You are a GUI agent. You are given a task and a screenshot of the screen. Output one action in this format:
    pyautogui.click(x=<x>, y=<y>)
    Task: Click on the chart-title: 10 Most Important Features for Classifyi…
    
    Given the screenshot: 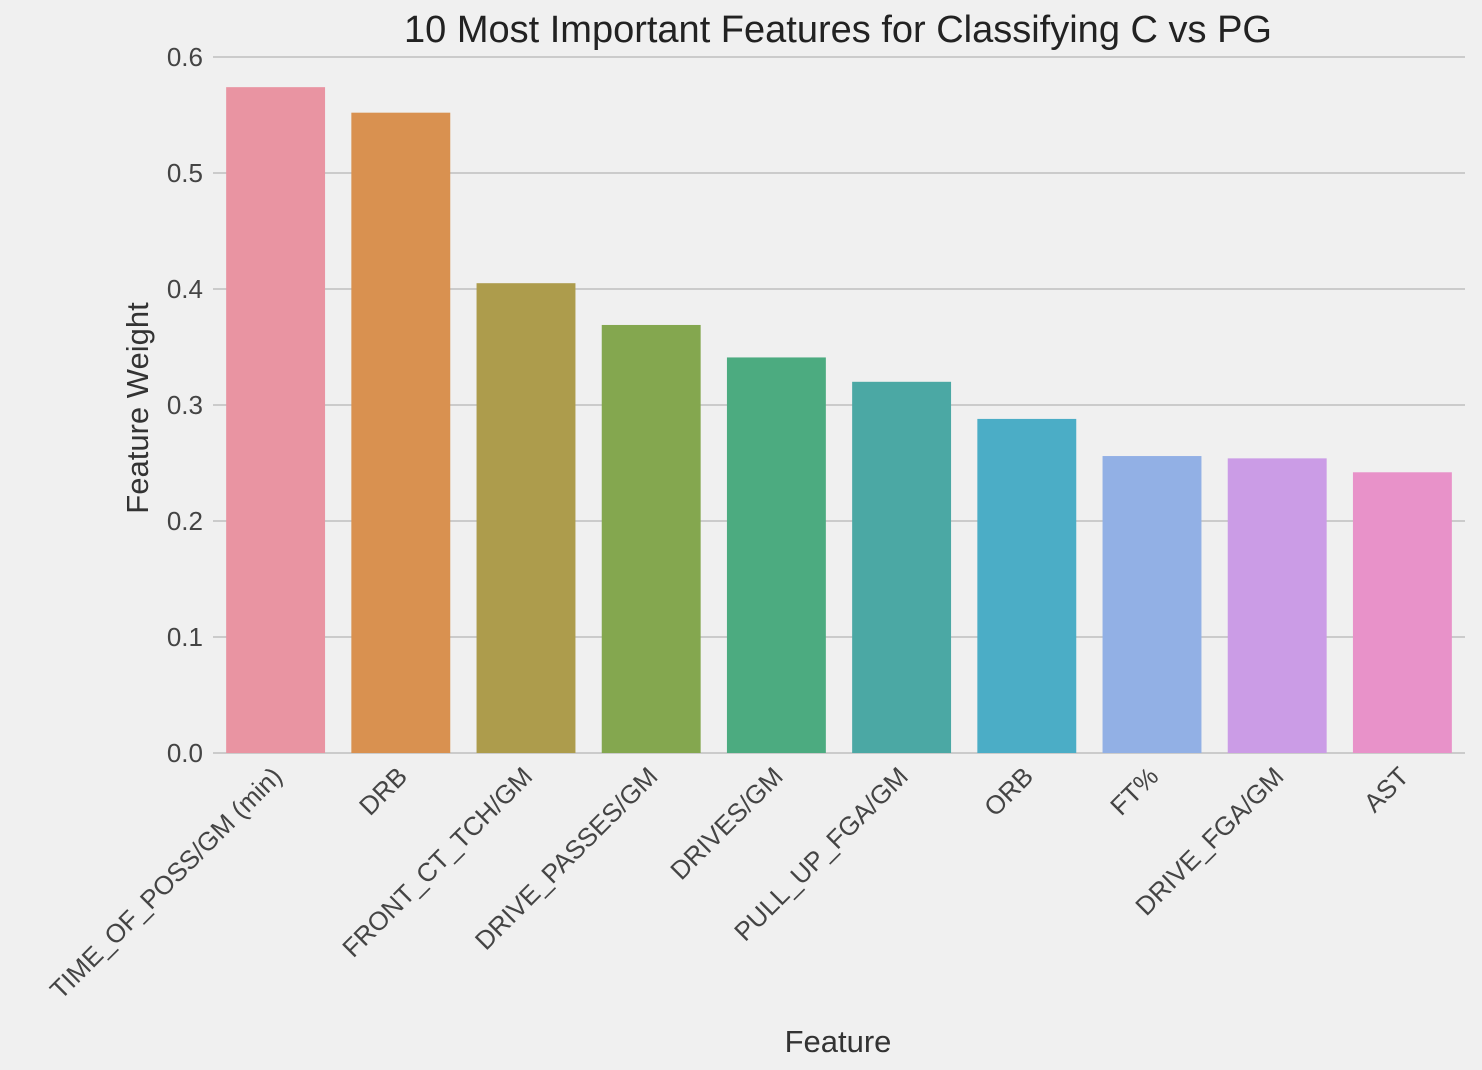 What is the action you would take?
    pyautogui.click(x=838, y=30)
    